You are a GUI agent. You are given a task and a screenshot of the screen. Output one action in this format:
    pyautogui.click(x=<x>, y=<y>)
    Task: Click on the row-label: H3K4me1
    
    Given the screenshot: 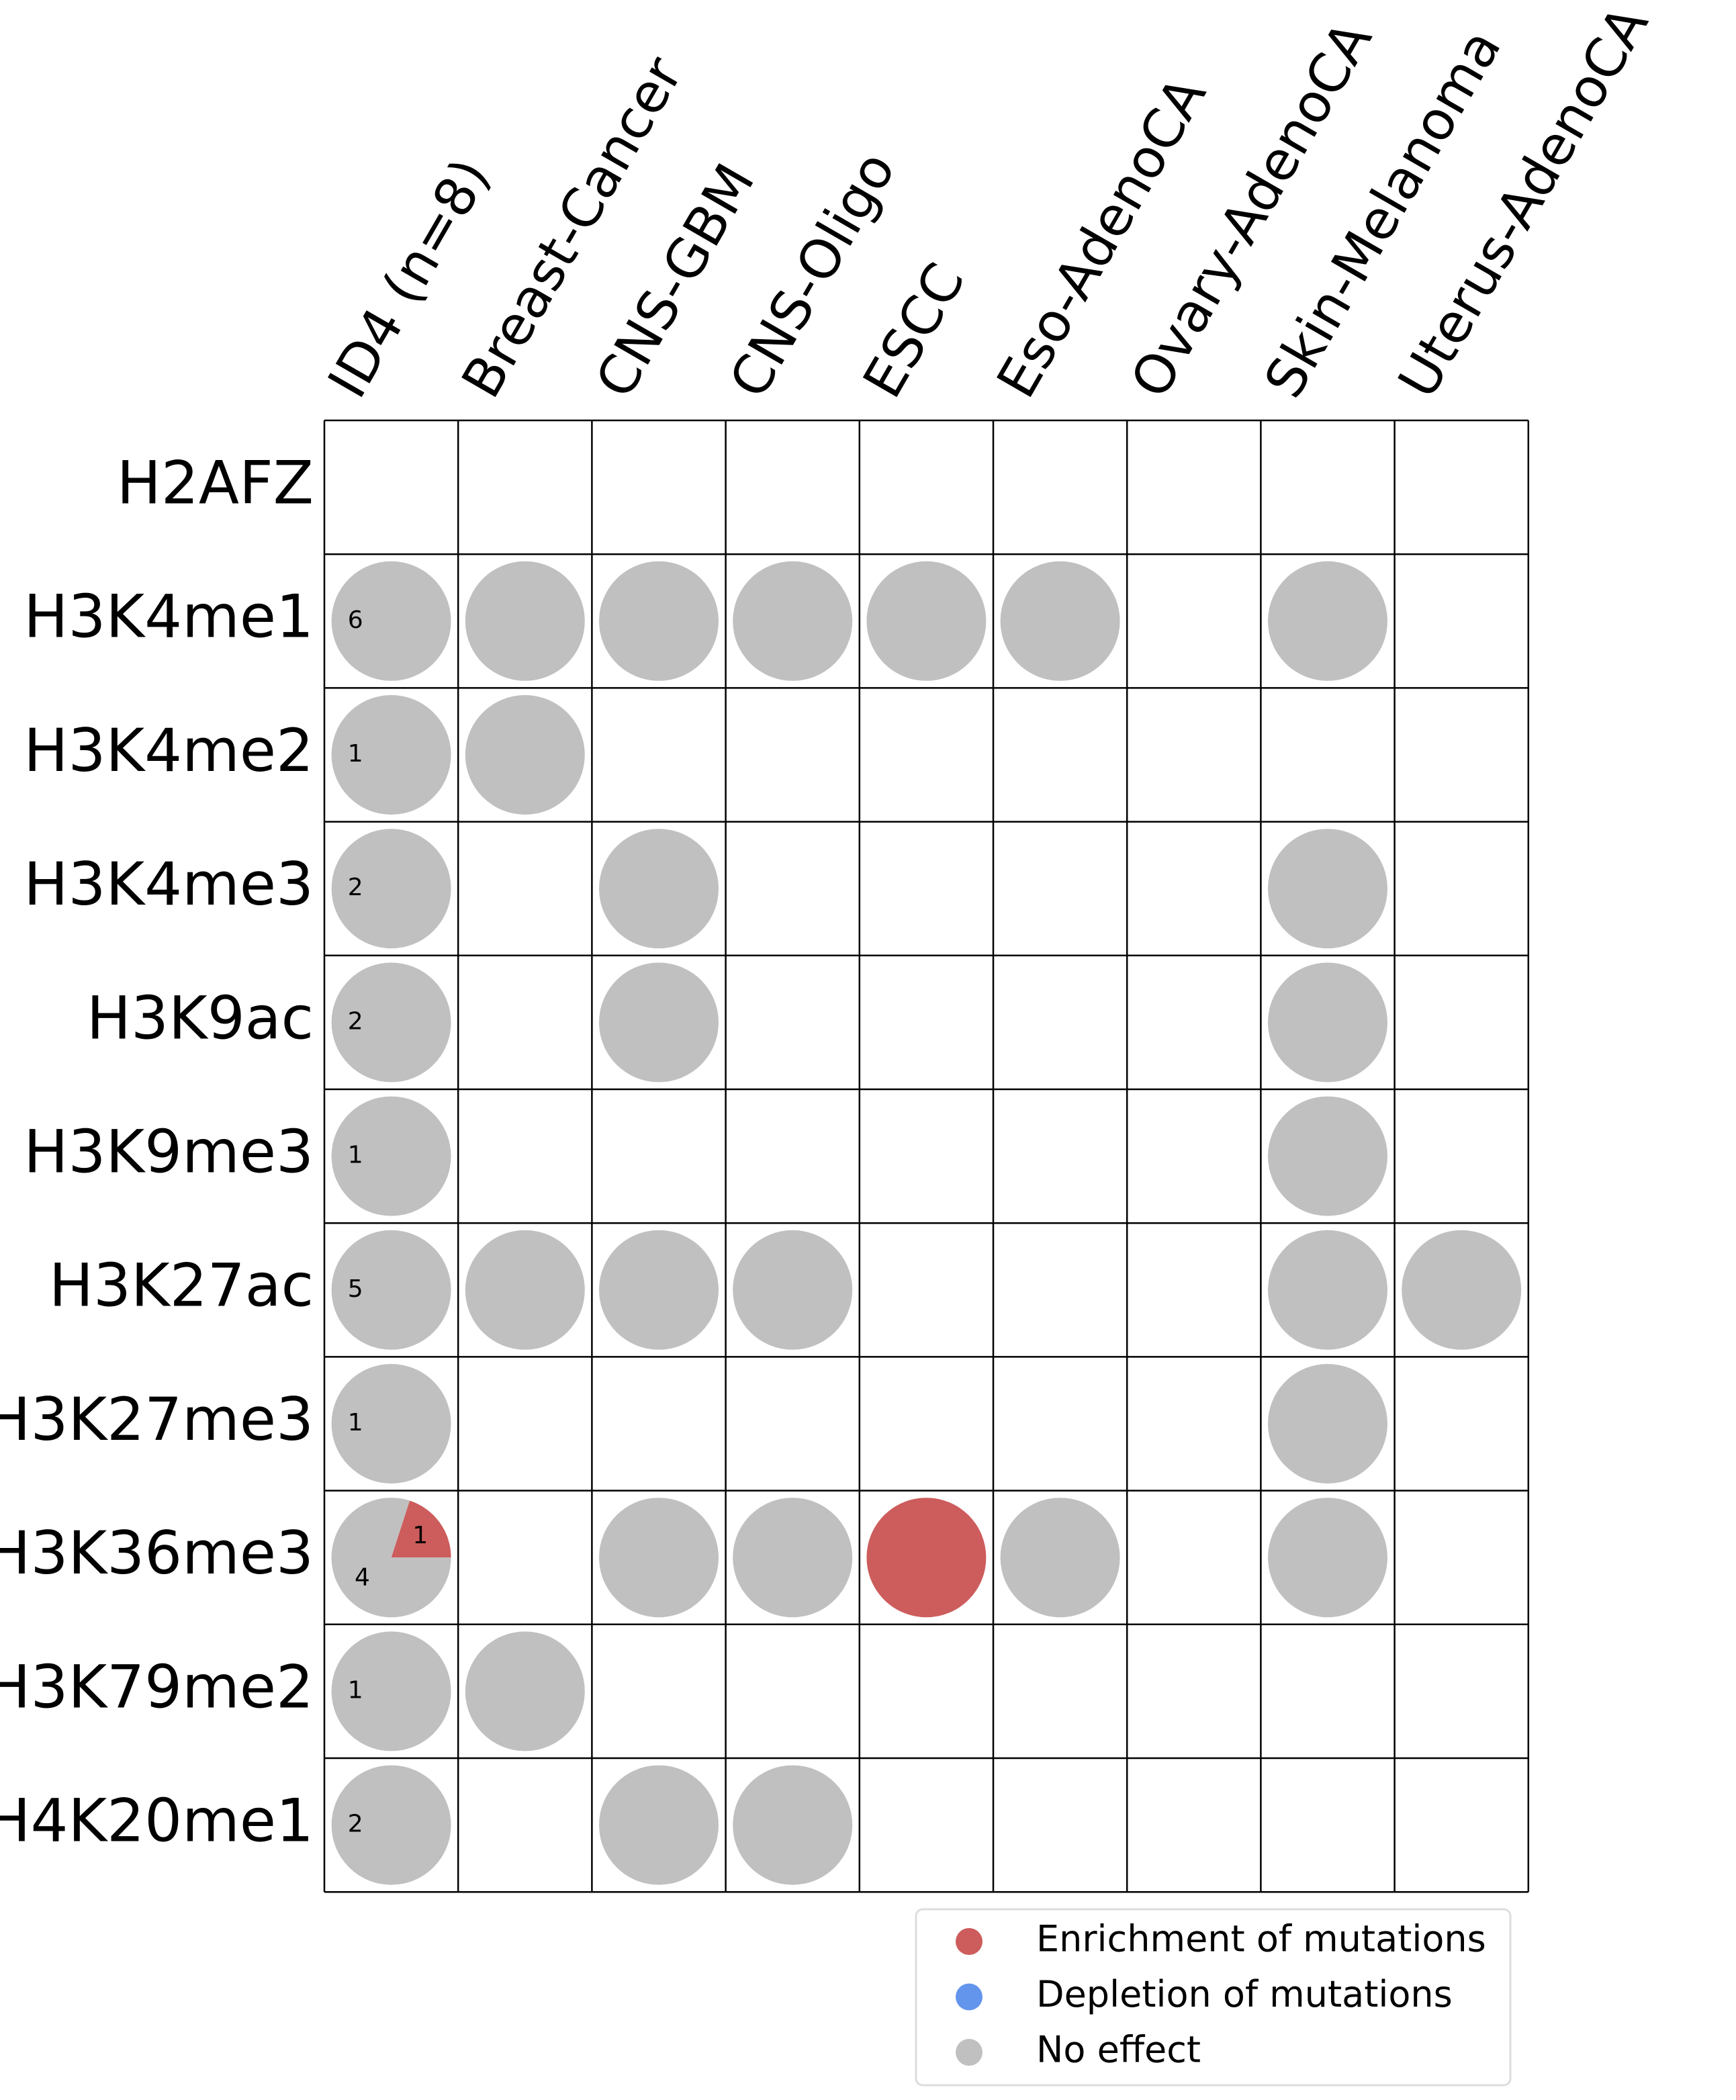 What is the action you would take?
    pyautogui.click(x=169, y=616)
    